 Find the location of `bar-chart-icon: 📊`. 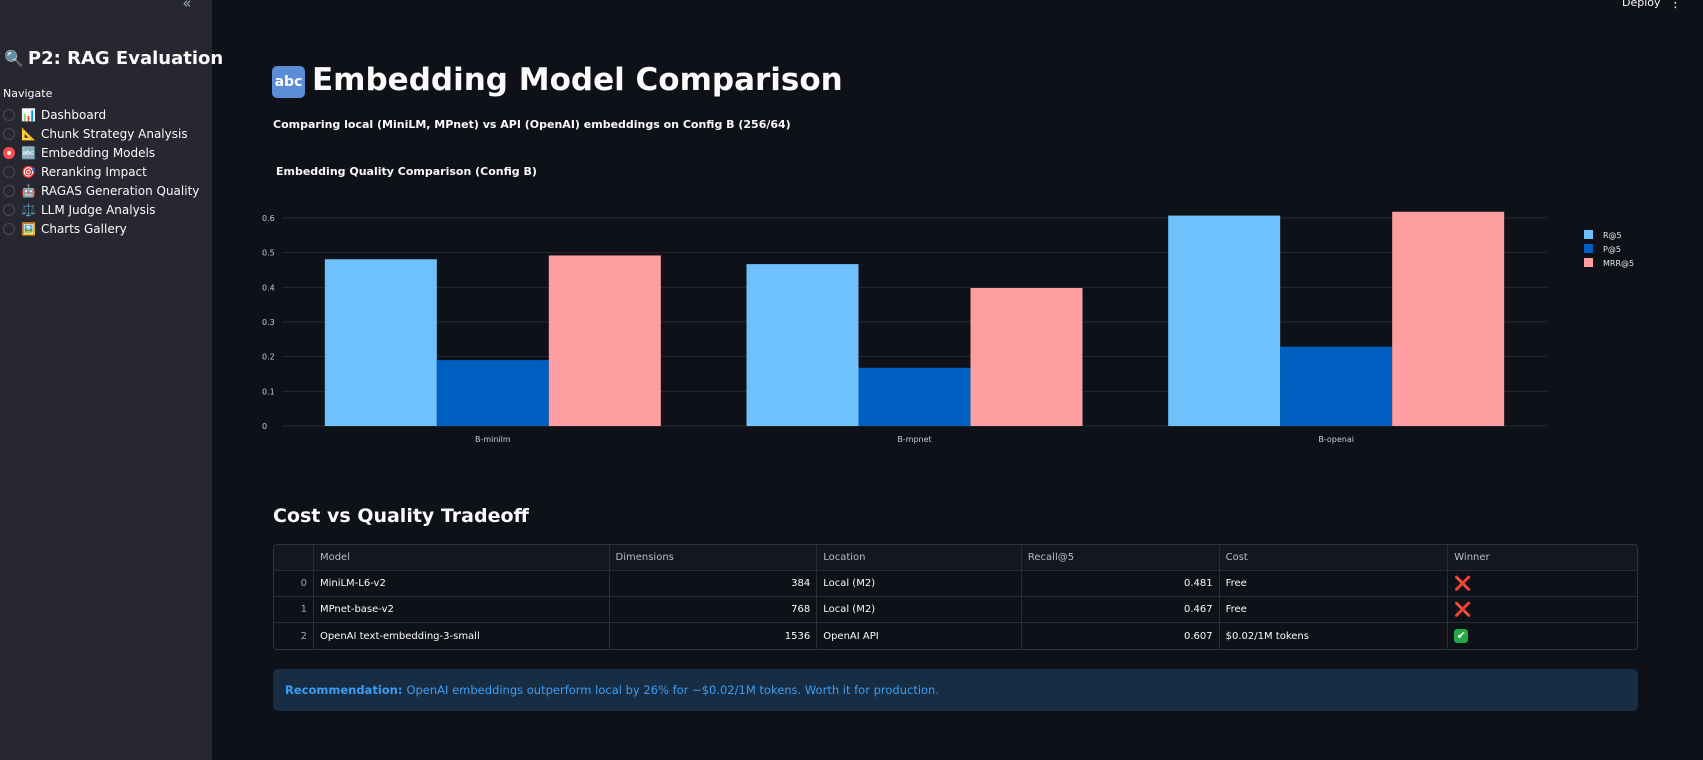

bar-chart-icon: 📊 is located at coordinates (28, 114).